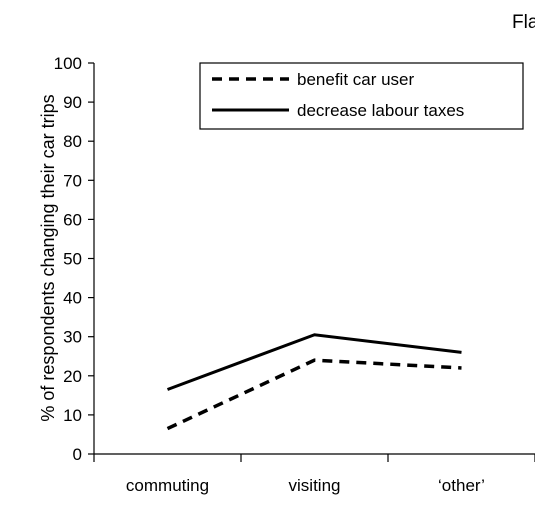 The image size is (535, 505). I want to click on y-tick-label: 90, so click(72, 102).